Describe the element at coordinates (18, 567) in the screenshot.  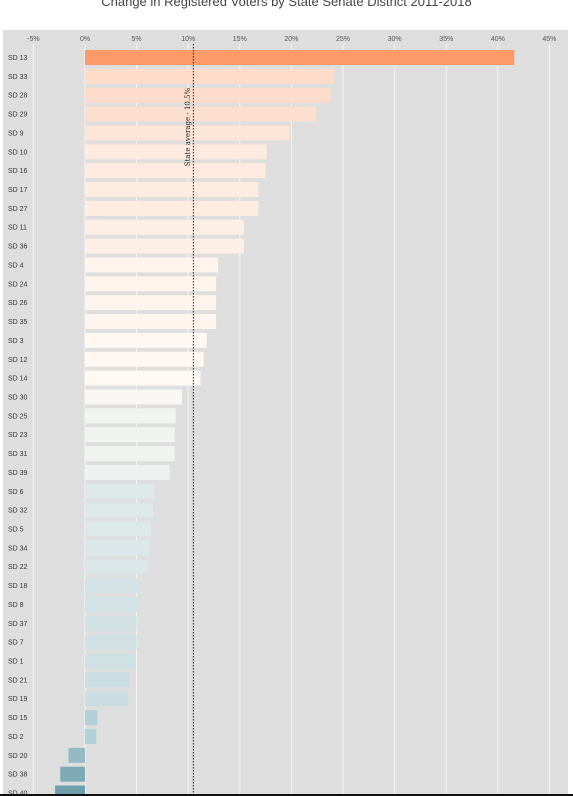
I see `category-label: SD 22` at that location.